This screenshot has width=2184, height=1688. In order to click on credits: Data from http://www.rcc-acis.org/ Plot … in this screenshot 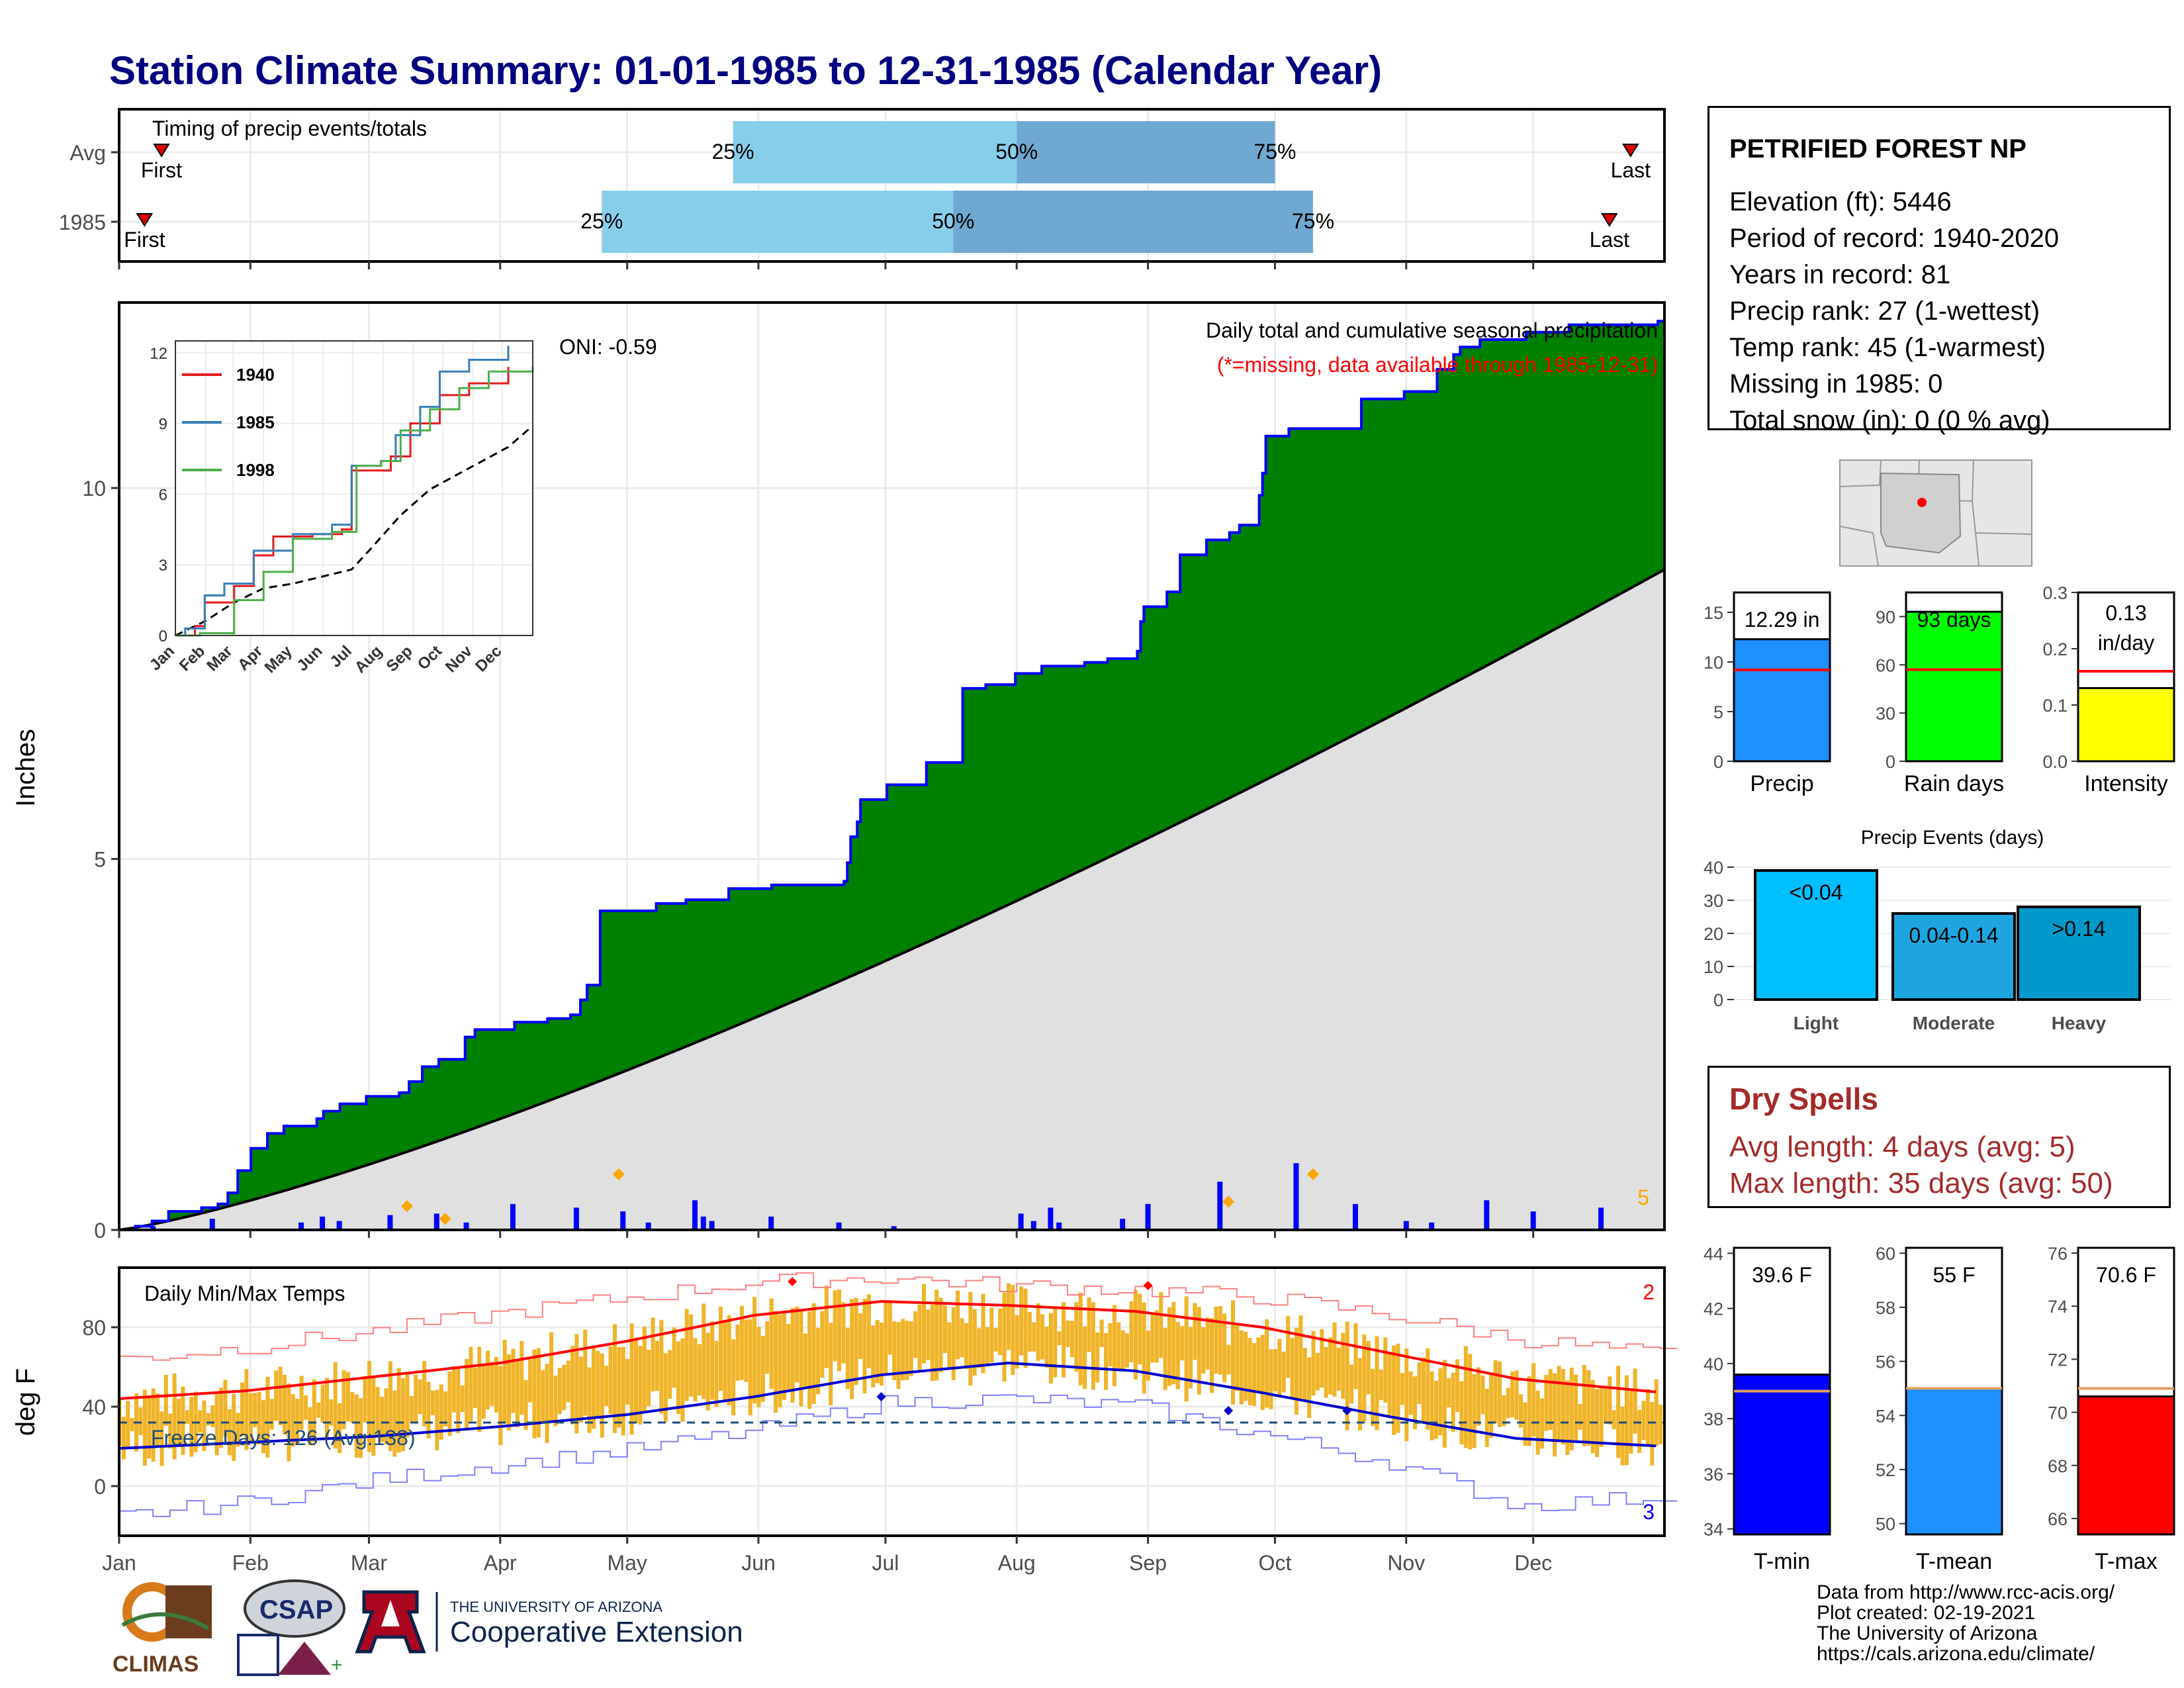, I will do `click(1966, 1623)`.